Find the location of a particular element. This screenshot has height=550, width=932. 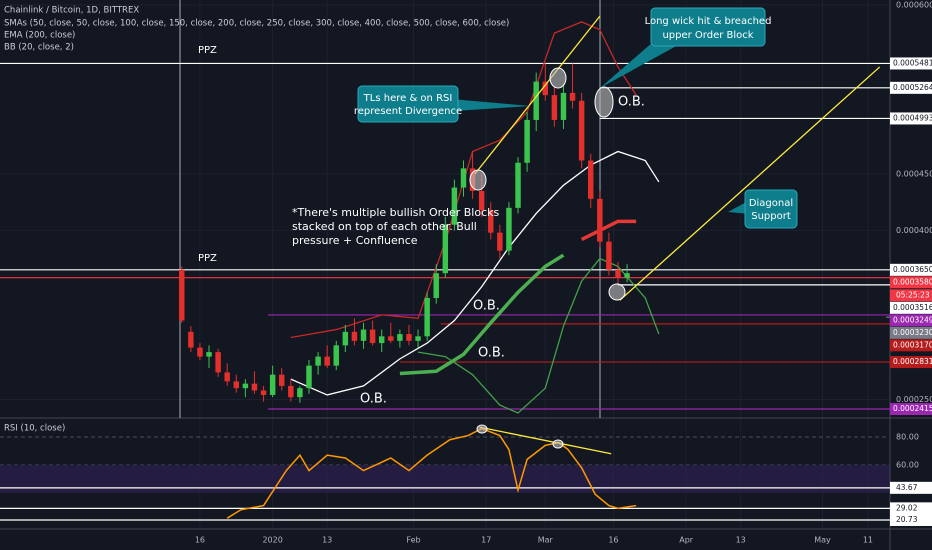

level-label: 0.00032499 is located at coordinates (912, 319).